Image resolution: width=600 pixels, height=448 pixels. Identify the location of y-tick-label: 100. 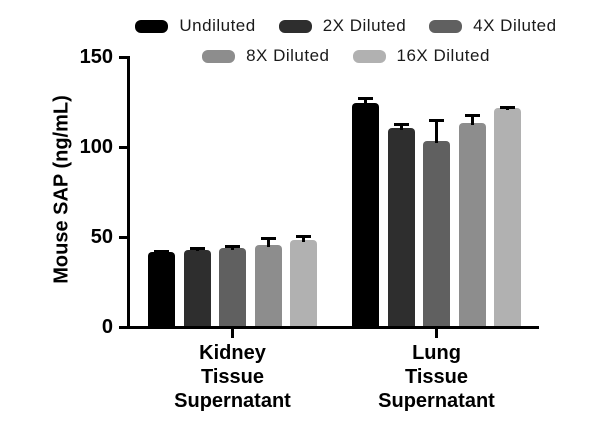
(96, 146).